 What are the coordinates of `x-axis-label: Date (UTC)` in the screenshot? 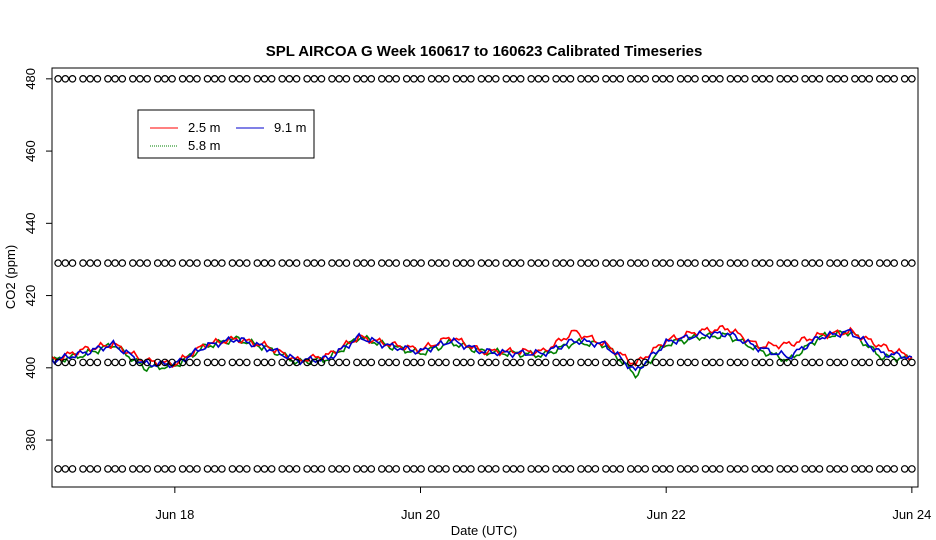 It's located at (484, 530).